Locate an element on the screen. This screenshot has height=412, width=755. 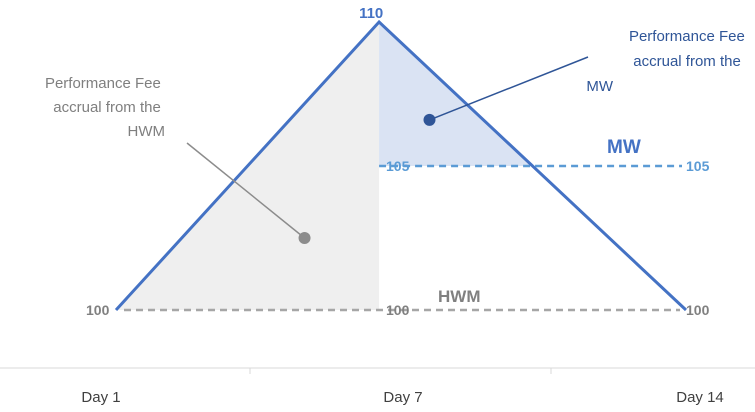
hwm-mid-label: 100 is located at coordinates (398, 310).